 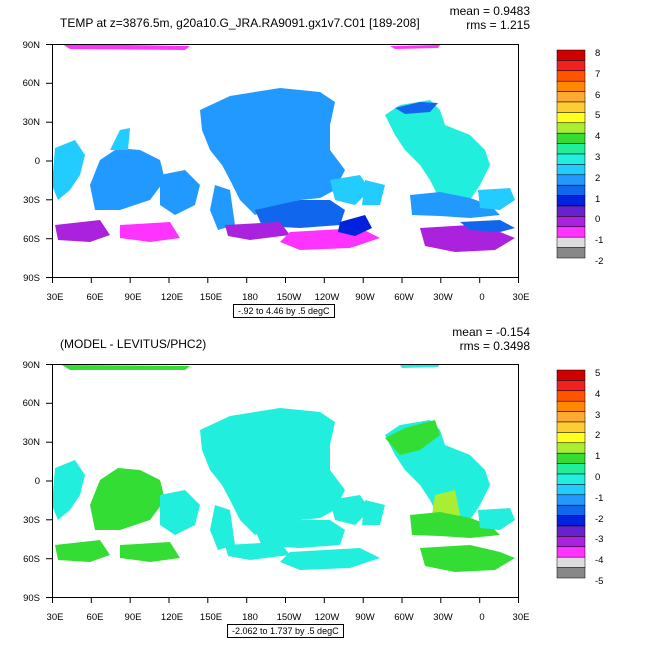 What do you see at coordinates (597, 74) in the screenshot?
I see `colorbar-label: 7` at bounding box center [597, 74].